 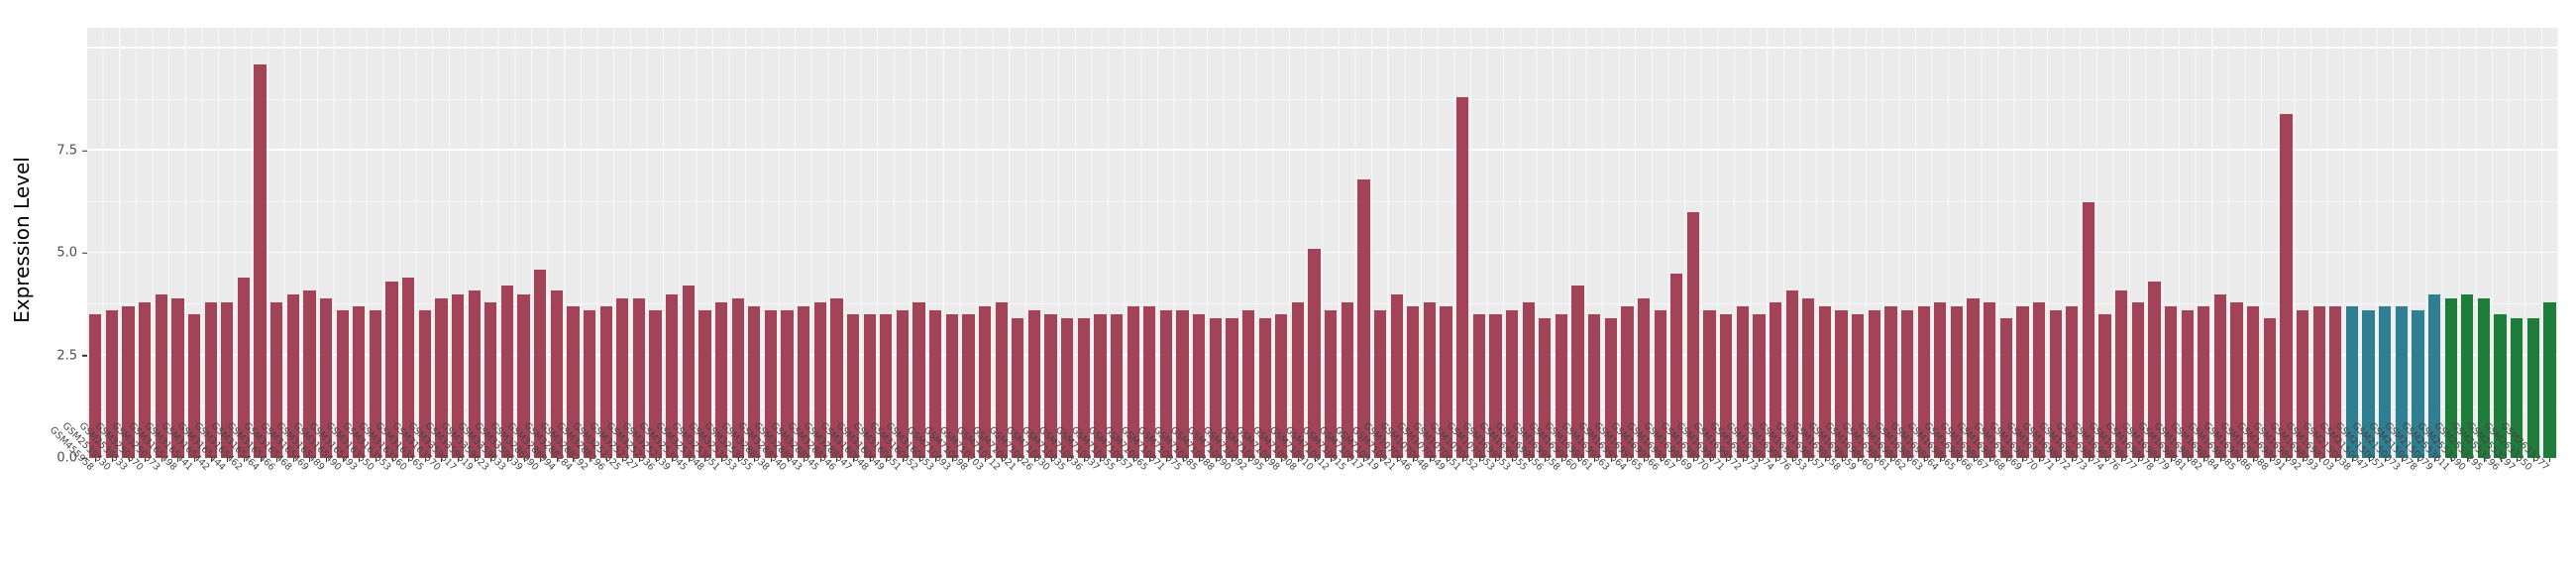 What do you see at coordinates (2413, 250) in the screenshot?
I see `bar-cell: GSM2150079` at bounding box center [2413, 250].